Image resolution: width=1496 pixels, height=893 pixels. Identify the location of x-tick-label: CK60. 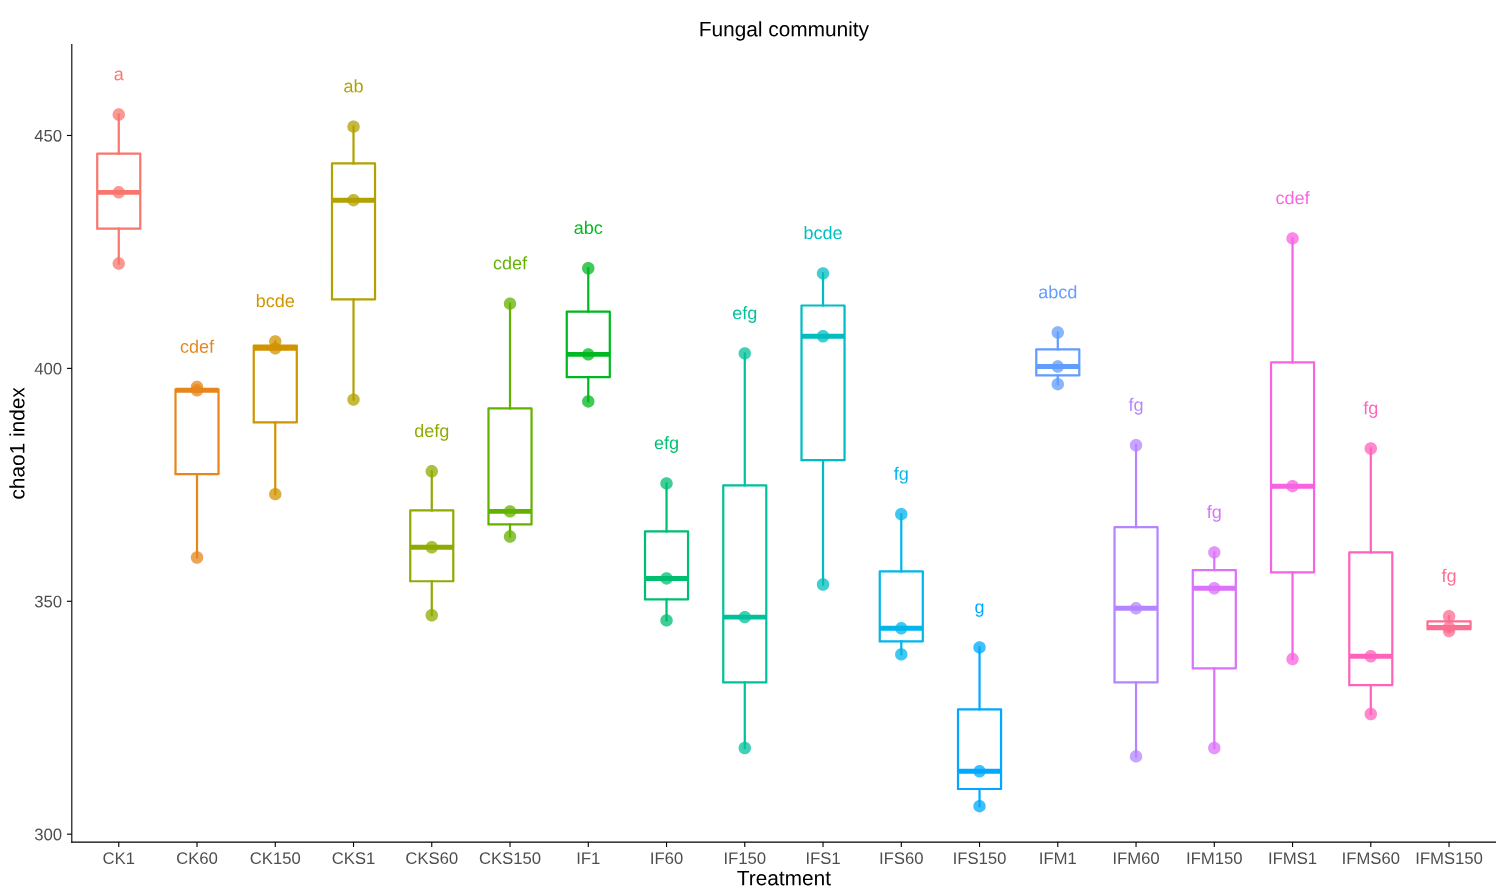
(197, 858).